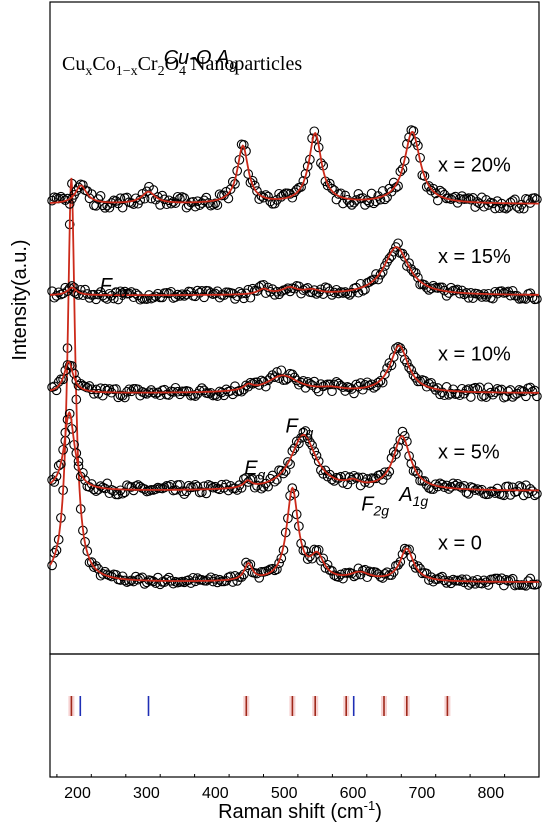 Image resolution: width=550 pixels, height=839 pixels. Describe the element at coordinates (20, 299) in the screenshot. I see `y-axis-label: Intensity(a.u.)` at that location.